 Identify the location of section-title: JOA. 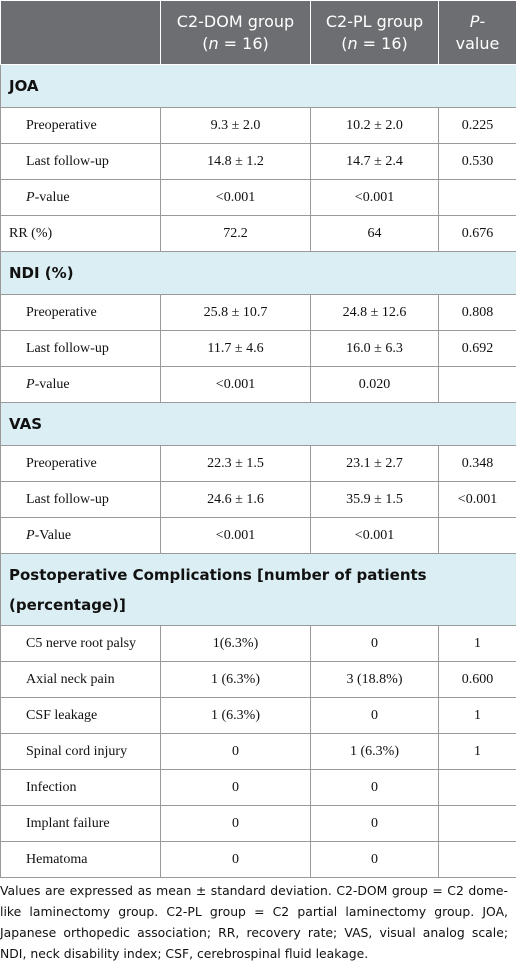
(258, 86).